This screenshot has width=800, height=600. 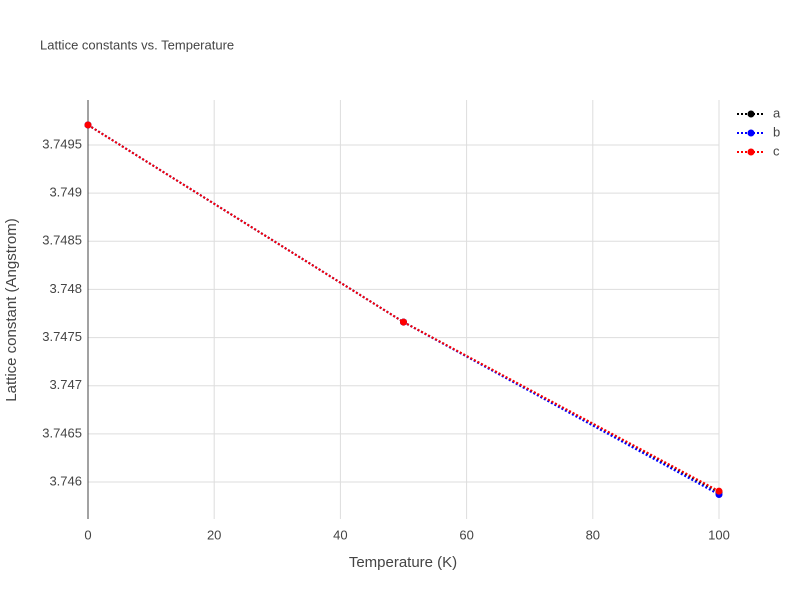 What do you see at coordinates (87, 534) in the screenshot?
I see `x-tick-label: 0` at bounding box center [87, 534].